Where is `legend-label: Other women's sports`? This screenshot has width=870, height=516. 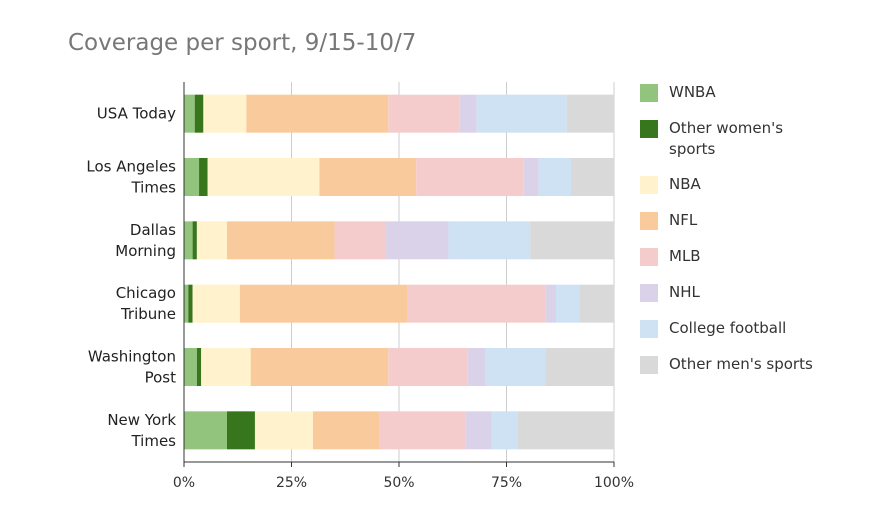
legend-label: Other women's sports is located at coordinates (726, 138).